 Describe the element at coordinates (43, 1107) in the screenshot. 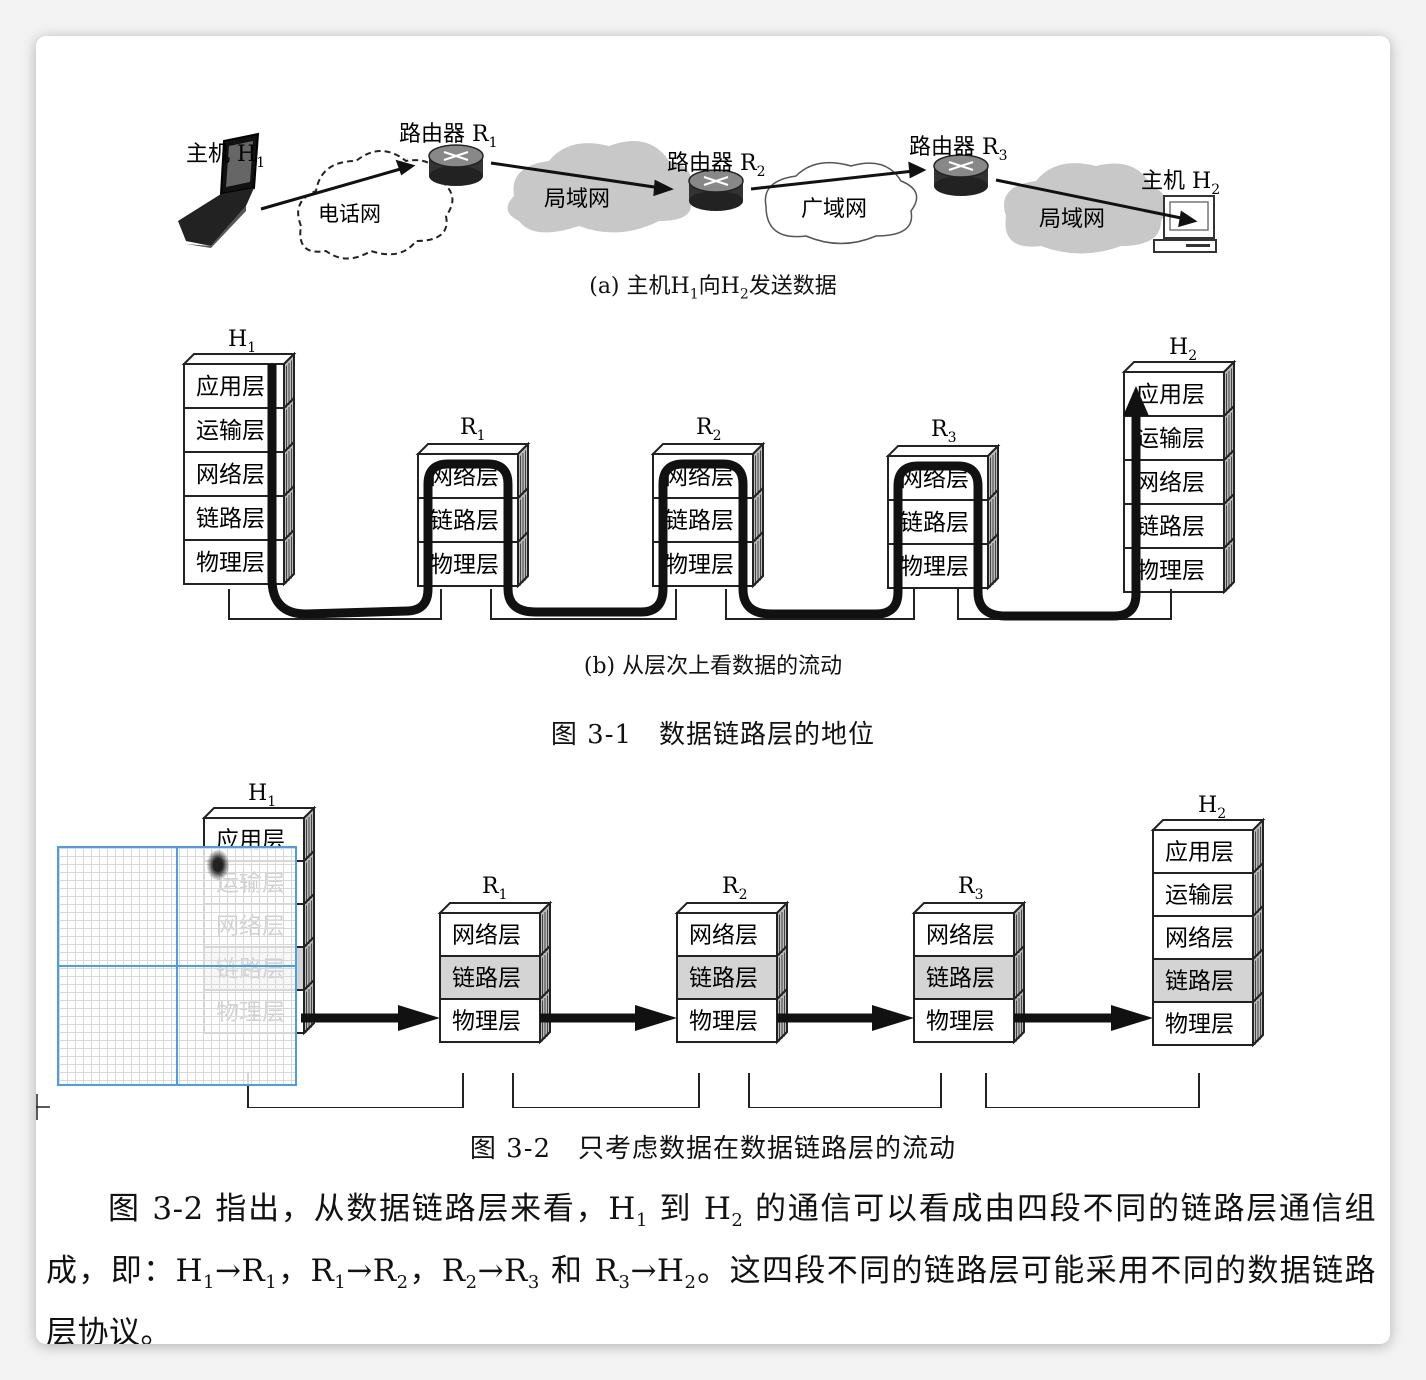

I see `crosshair-icon` at that location.